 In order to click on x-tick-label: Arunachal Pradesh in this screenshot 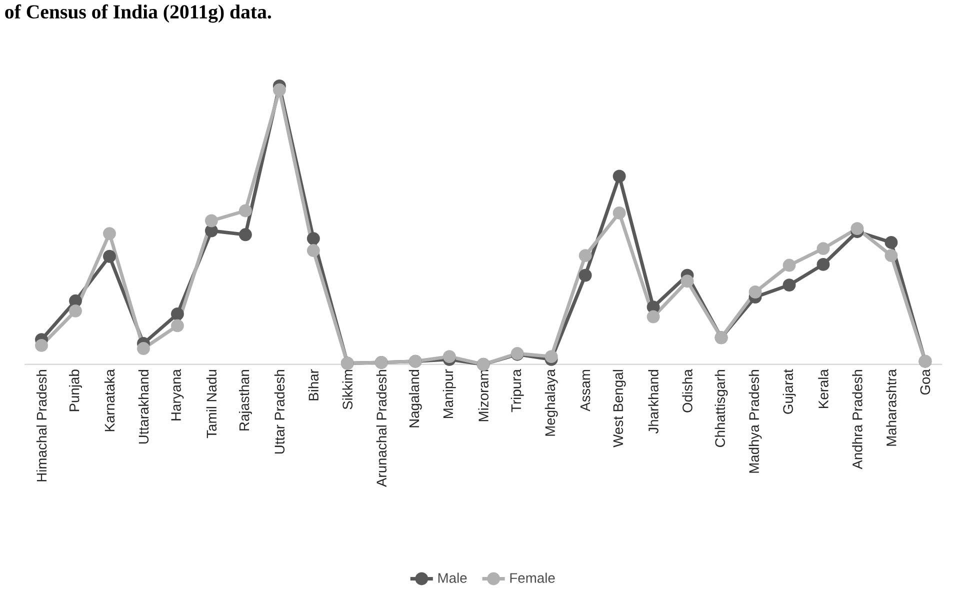, I will do `click(381, 428)`.